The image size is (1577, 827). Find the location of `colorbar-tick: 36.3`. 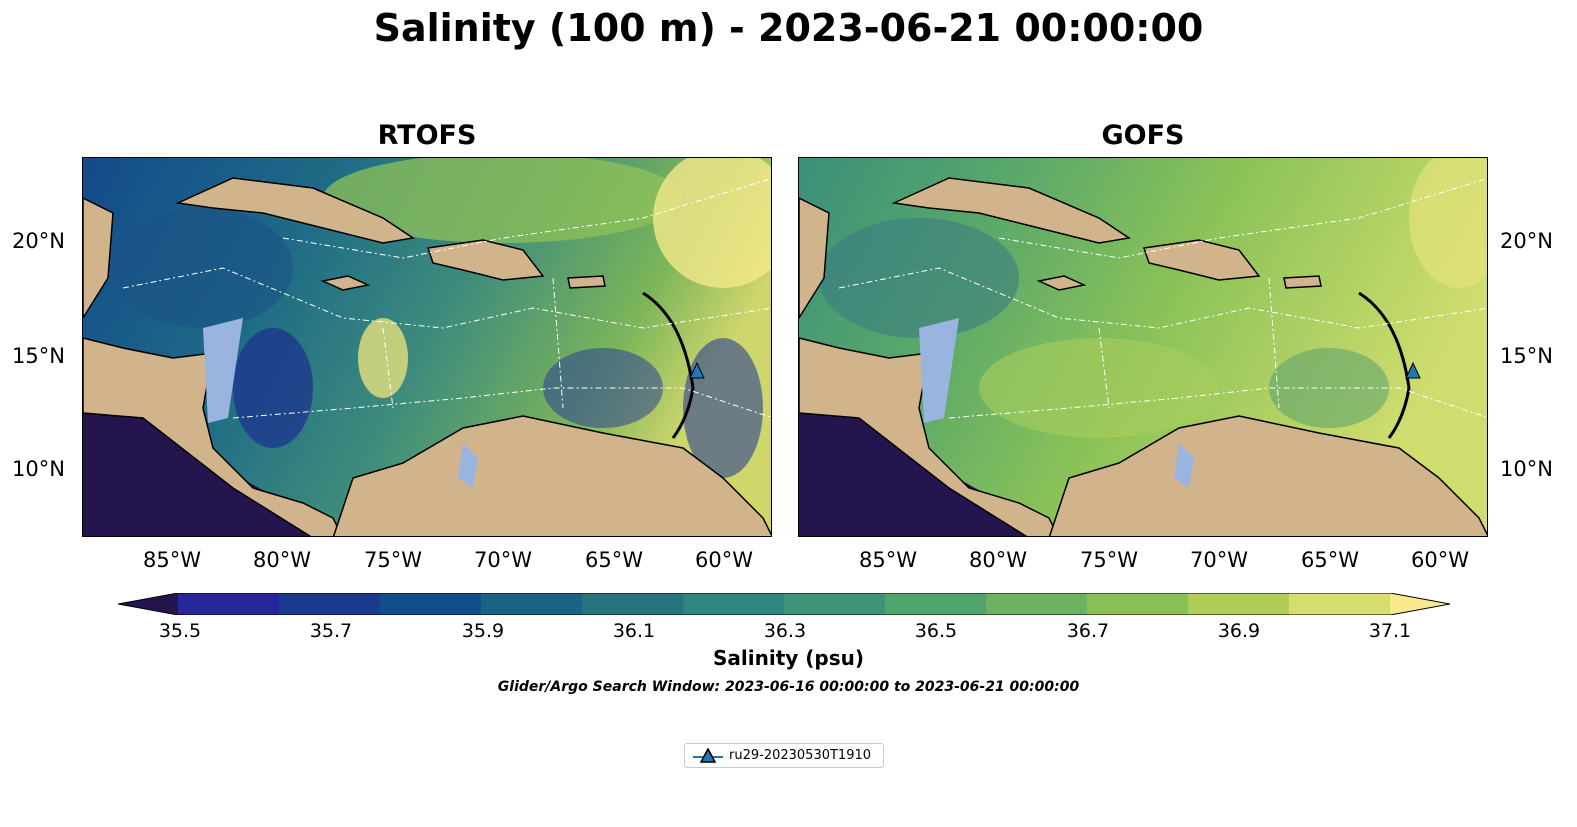

colorbar-tick: 36.3 is located at coordinates (785, 631).